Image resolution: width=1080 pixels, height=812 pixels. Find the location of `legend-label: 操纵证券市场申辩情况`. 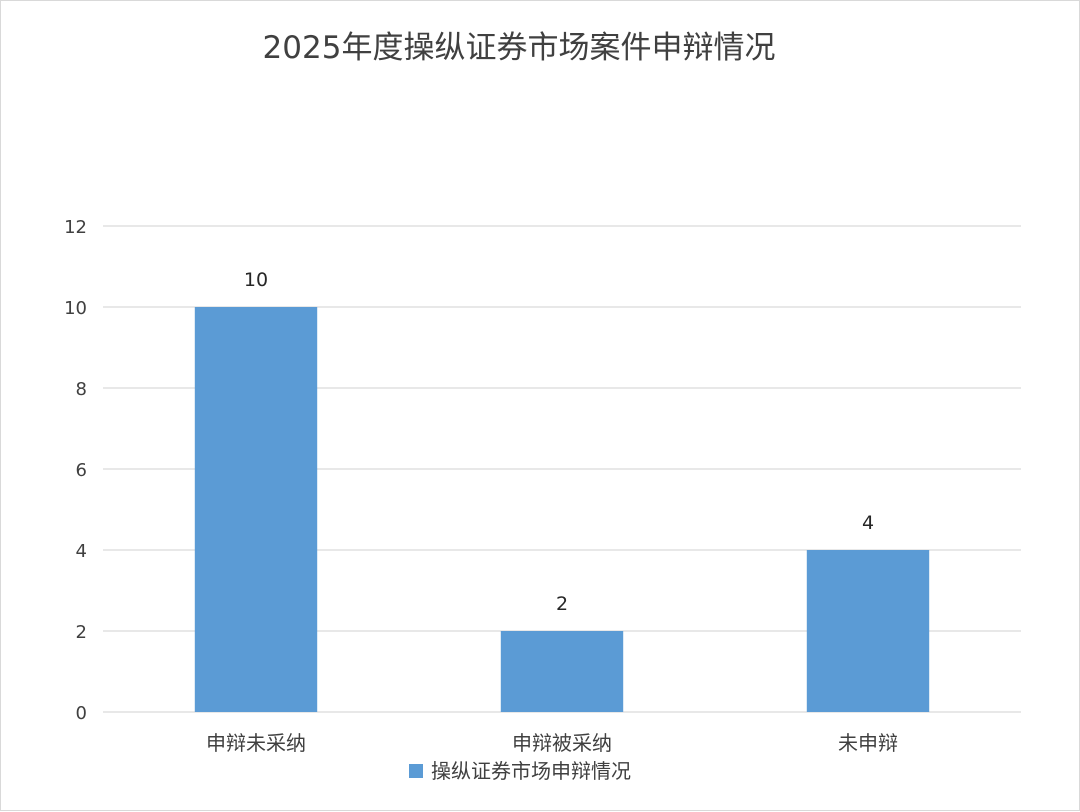

legend-label: 操纵证券市场申辩情况 is located at coordinates (531, 771).